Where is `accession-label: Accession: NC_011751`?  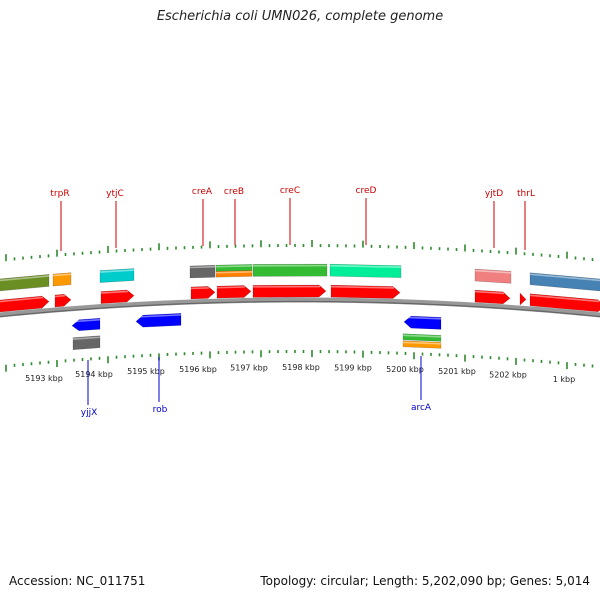
accession-label: Accession: NC_011751 is located at coordinates (77, 581).